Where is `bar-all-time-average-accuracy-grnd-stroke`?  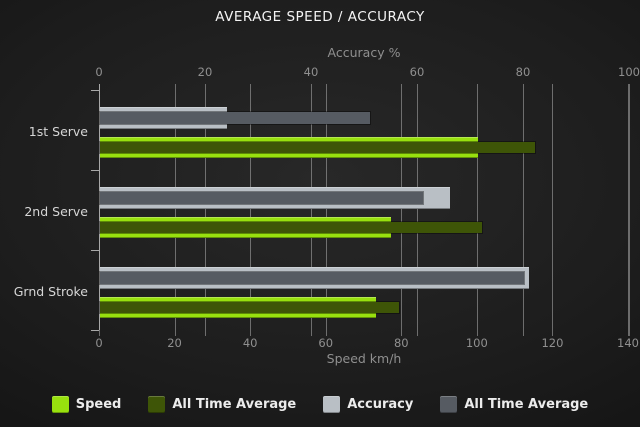
bar-all-time-average-accuracy-grnd-stroke is located at coordinates (312, 278).